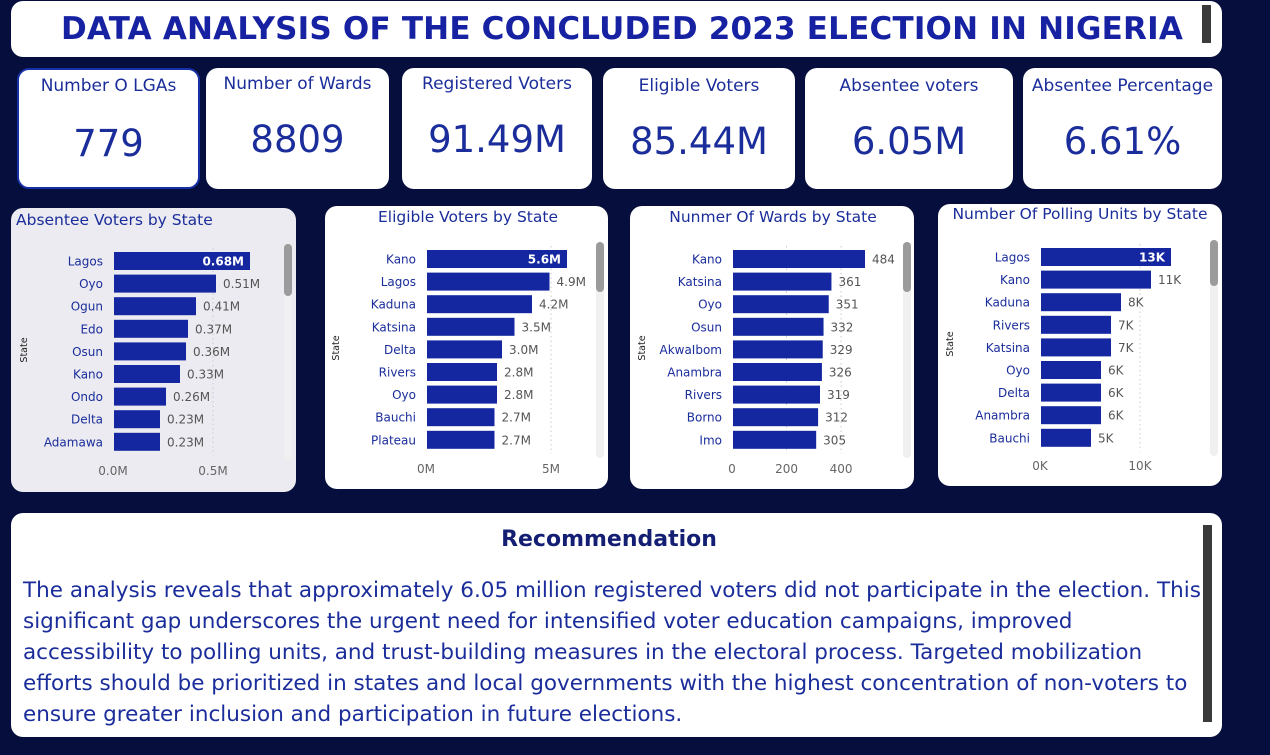 Image resolution: width=1270 pixels, height=755 pixels. Describe the element at coordinates (1206, 24) in the screenshot. I see `title-scrollbar` at that location.